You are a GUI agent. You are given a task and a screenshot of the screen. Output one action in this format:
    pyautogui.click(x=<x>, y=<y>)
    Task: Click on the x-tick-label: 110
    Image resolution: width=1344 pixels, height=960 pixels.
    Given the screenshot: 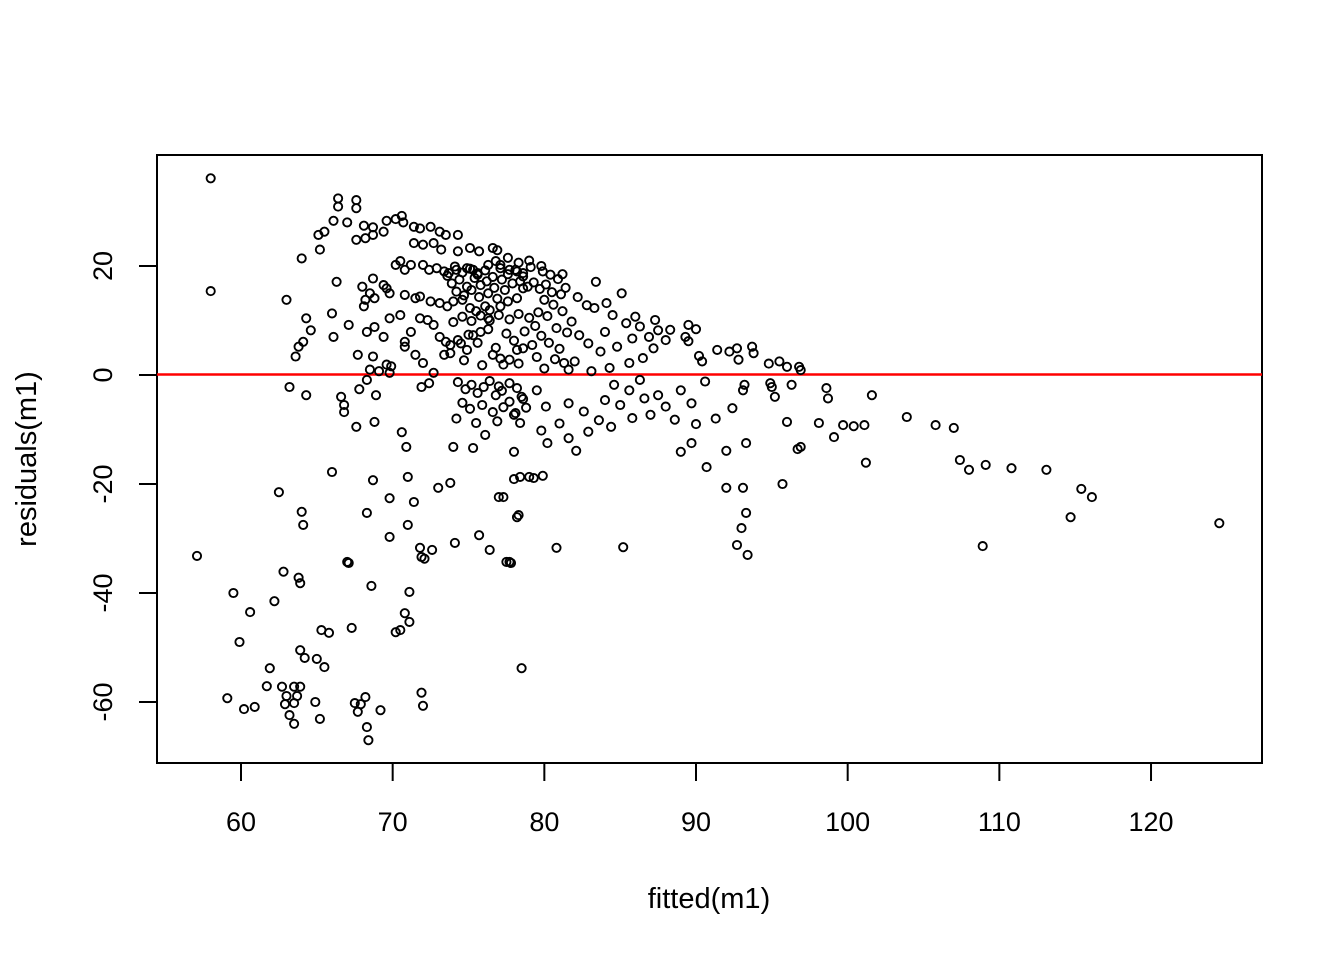 What is the action you would take?
    pyautogui.click(x=999, y=822)
    